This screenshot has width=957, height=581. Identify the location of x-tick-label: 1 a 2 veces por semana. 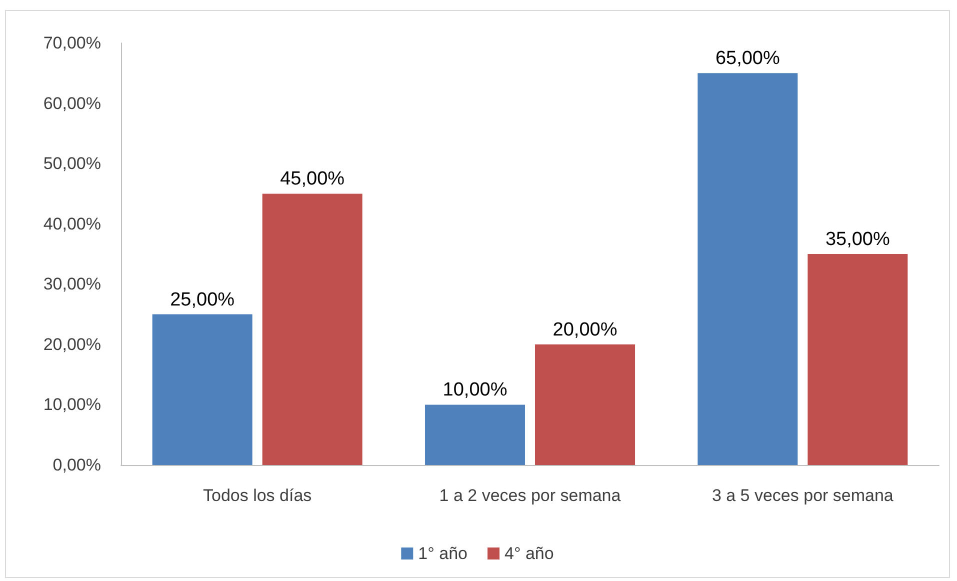
(530, 495).